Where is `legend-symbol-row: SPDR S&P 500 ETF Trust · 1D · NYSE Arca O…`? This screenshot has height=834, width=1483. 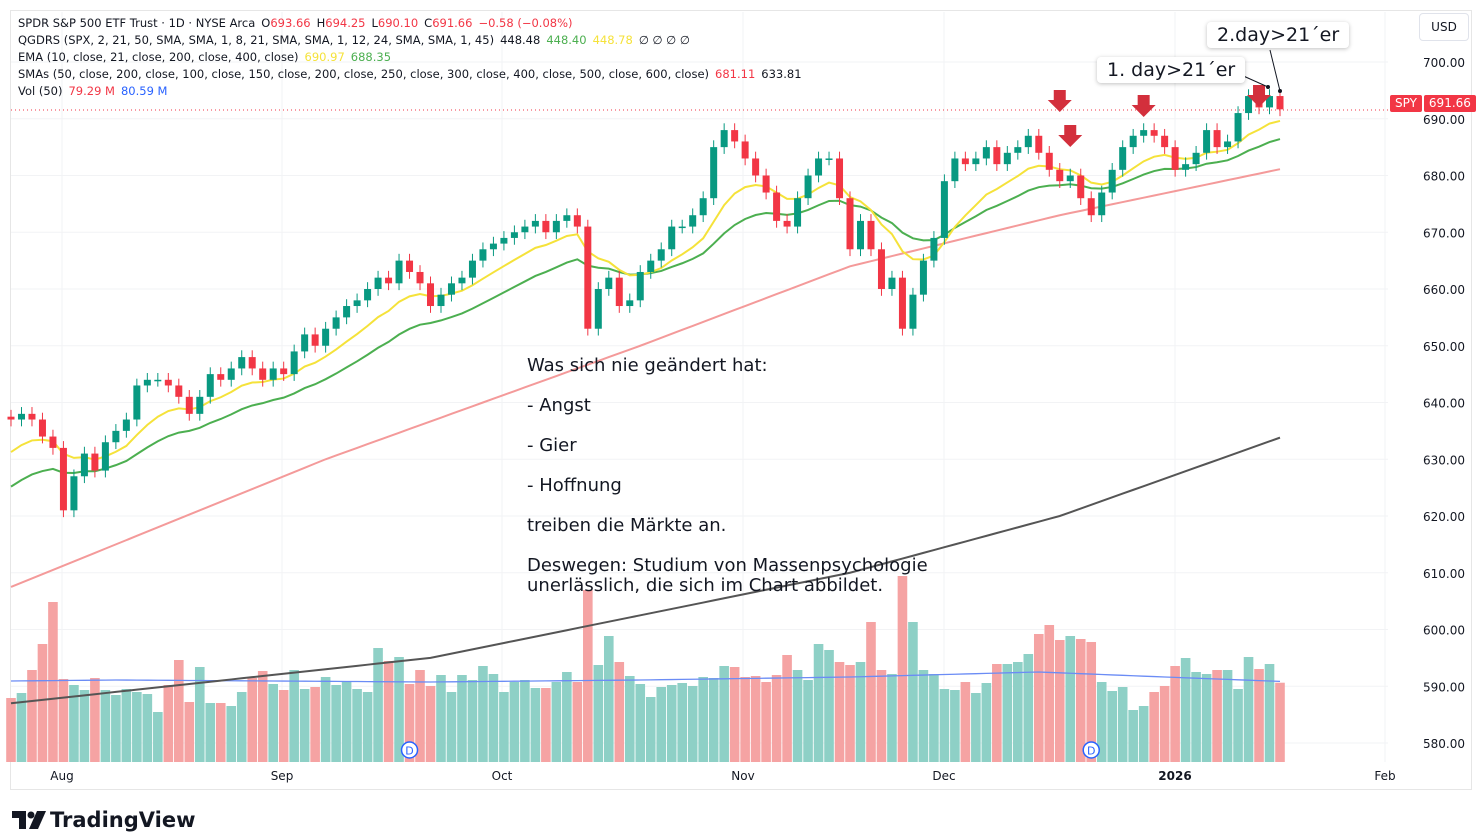 legend-symbol-row: SPDR S&P 500 ETF Trust · 1D · NYSE Arca O… is located at coordinates (298, 23).